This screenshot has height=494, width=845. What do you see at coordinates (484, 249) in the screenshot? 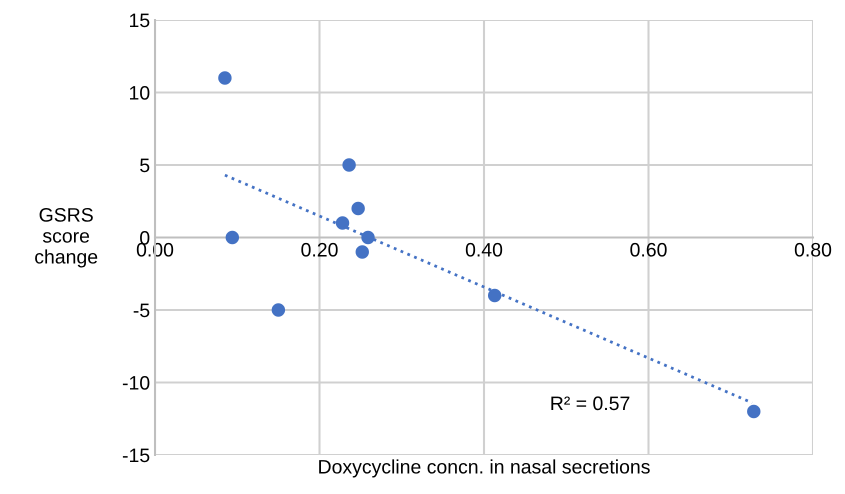
I see `x-tick-label: 0.40` at bounding box center [484, 249].